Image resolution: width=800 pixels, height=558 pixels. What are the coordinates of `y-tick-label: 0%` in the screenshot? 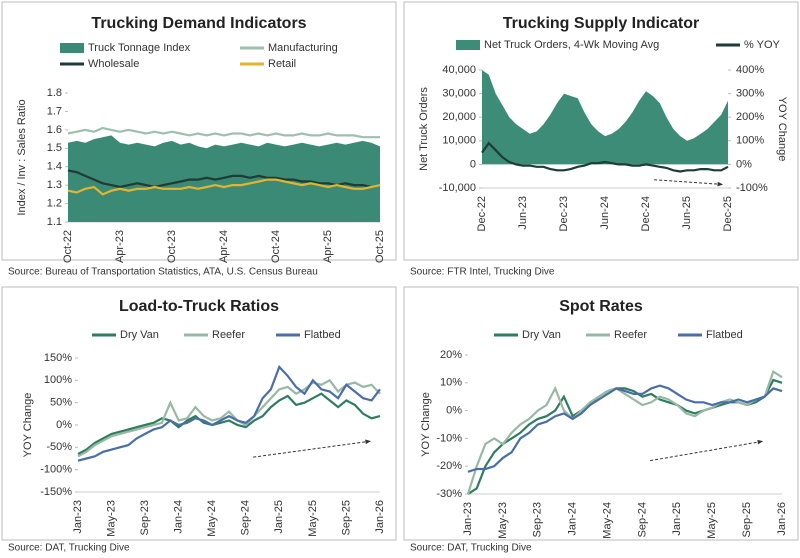 It's located at (454, 411).